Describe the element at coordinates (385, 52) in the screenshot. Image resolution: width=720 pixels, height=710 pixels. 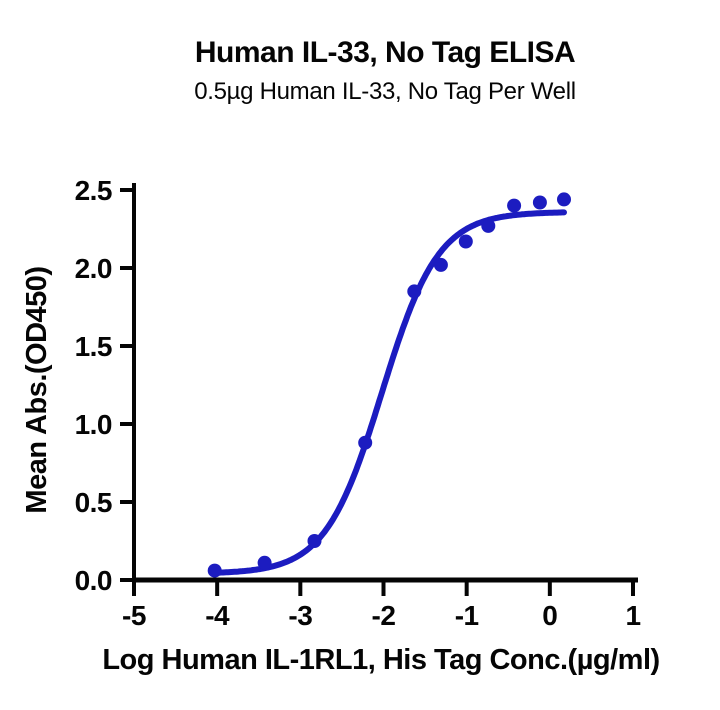
I see `chart-title: Human IL-33, No Tag ELISA` at that location.